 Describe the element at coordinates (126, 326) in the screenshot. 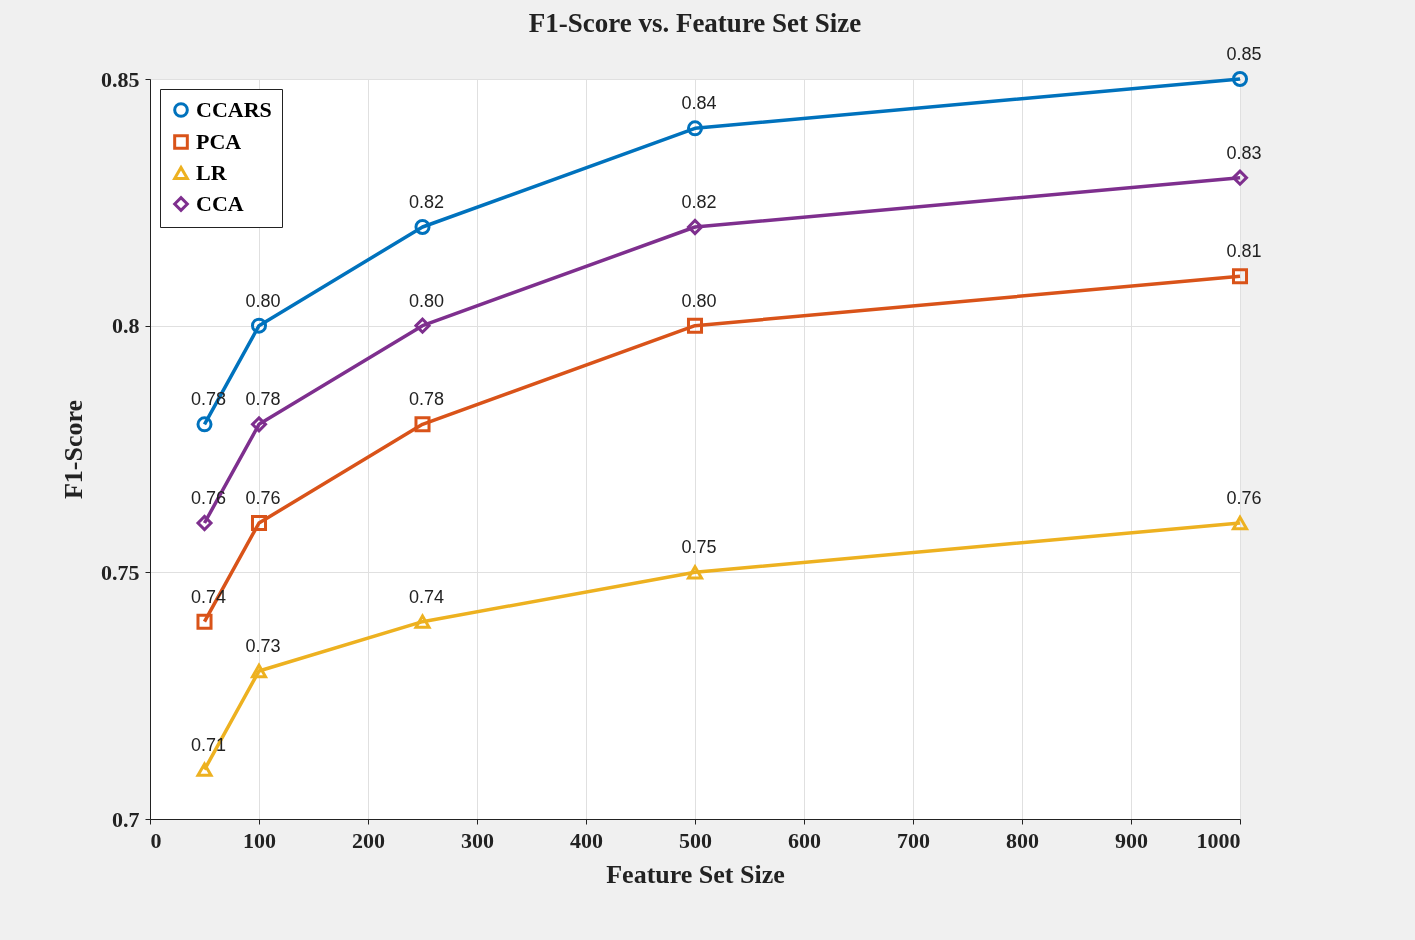

I see `y-tick-label: 0.8` at that location.